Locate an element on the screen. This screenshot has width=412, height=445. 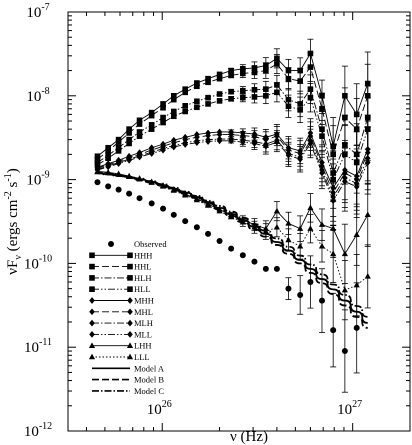
legend-entry: MHL is located at coordinates (121, 312).